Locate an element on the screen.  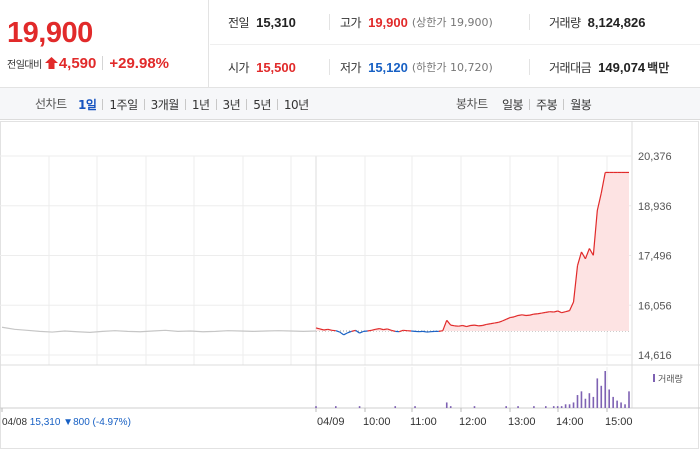
previous-day-summary-part: ▼800 is located at coordinates (75, 422).